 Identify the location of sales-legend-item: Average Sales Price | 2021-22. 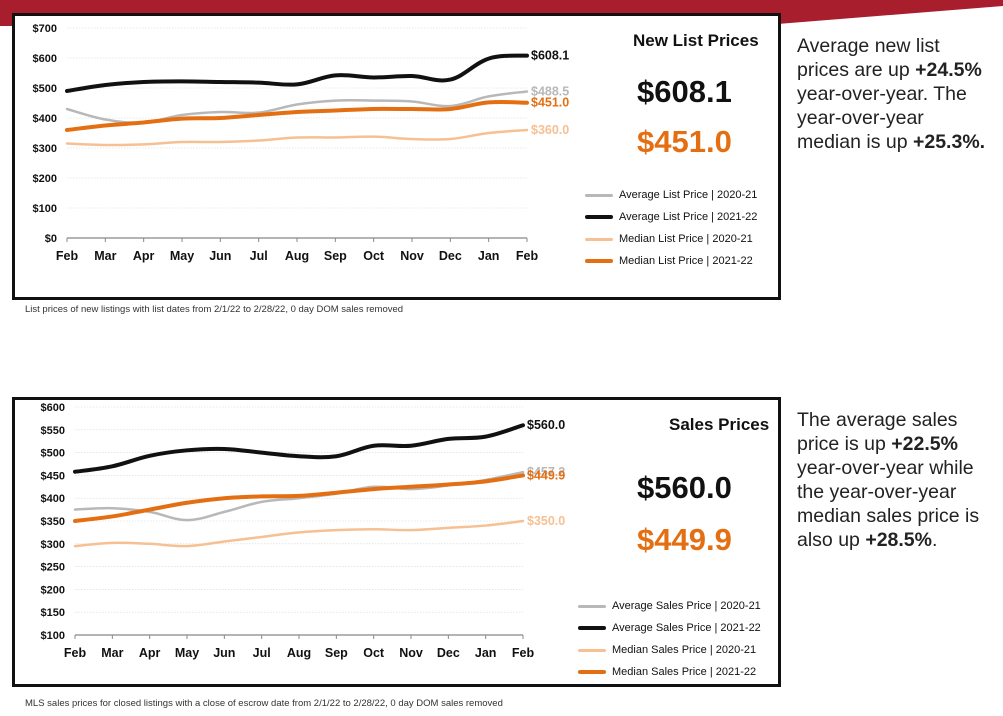
(669, 628).